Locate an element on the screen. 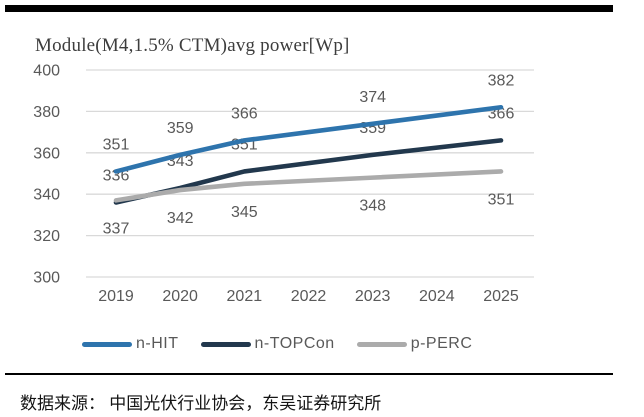 This screenshot has width=644, height=417. legend-item-n-hit: n-HIT is located at coordinates (130, 344).